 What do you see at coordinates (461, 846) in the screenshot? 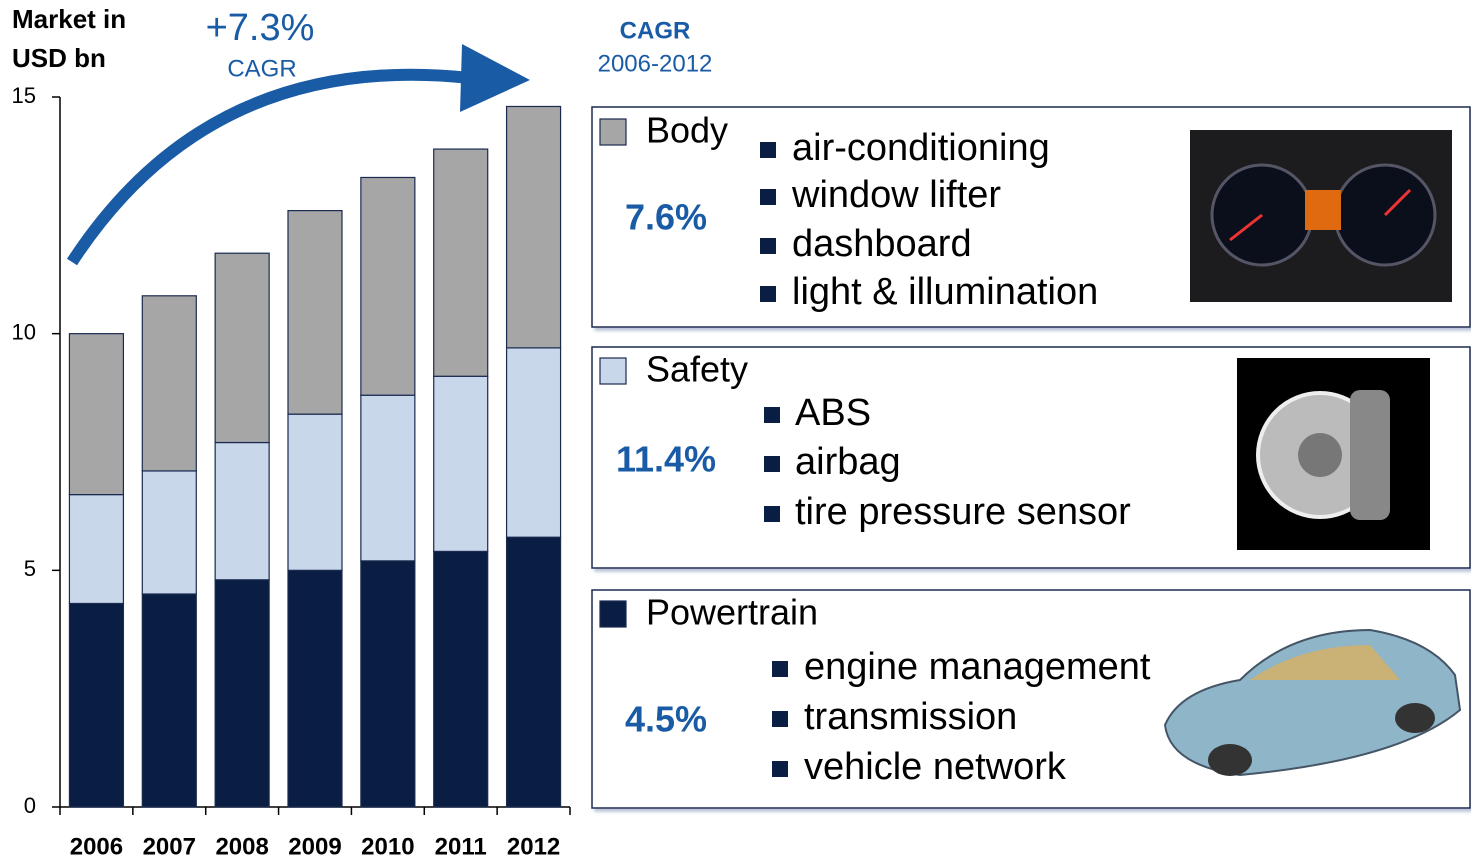
I see `x-tick-label: 2011` at bounding box center [461, 846].